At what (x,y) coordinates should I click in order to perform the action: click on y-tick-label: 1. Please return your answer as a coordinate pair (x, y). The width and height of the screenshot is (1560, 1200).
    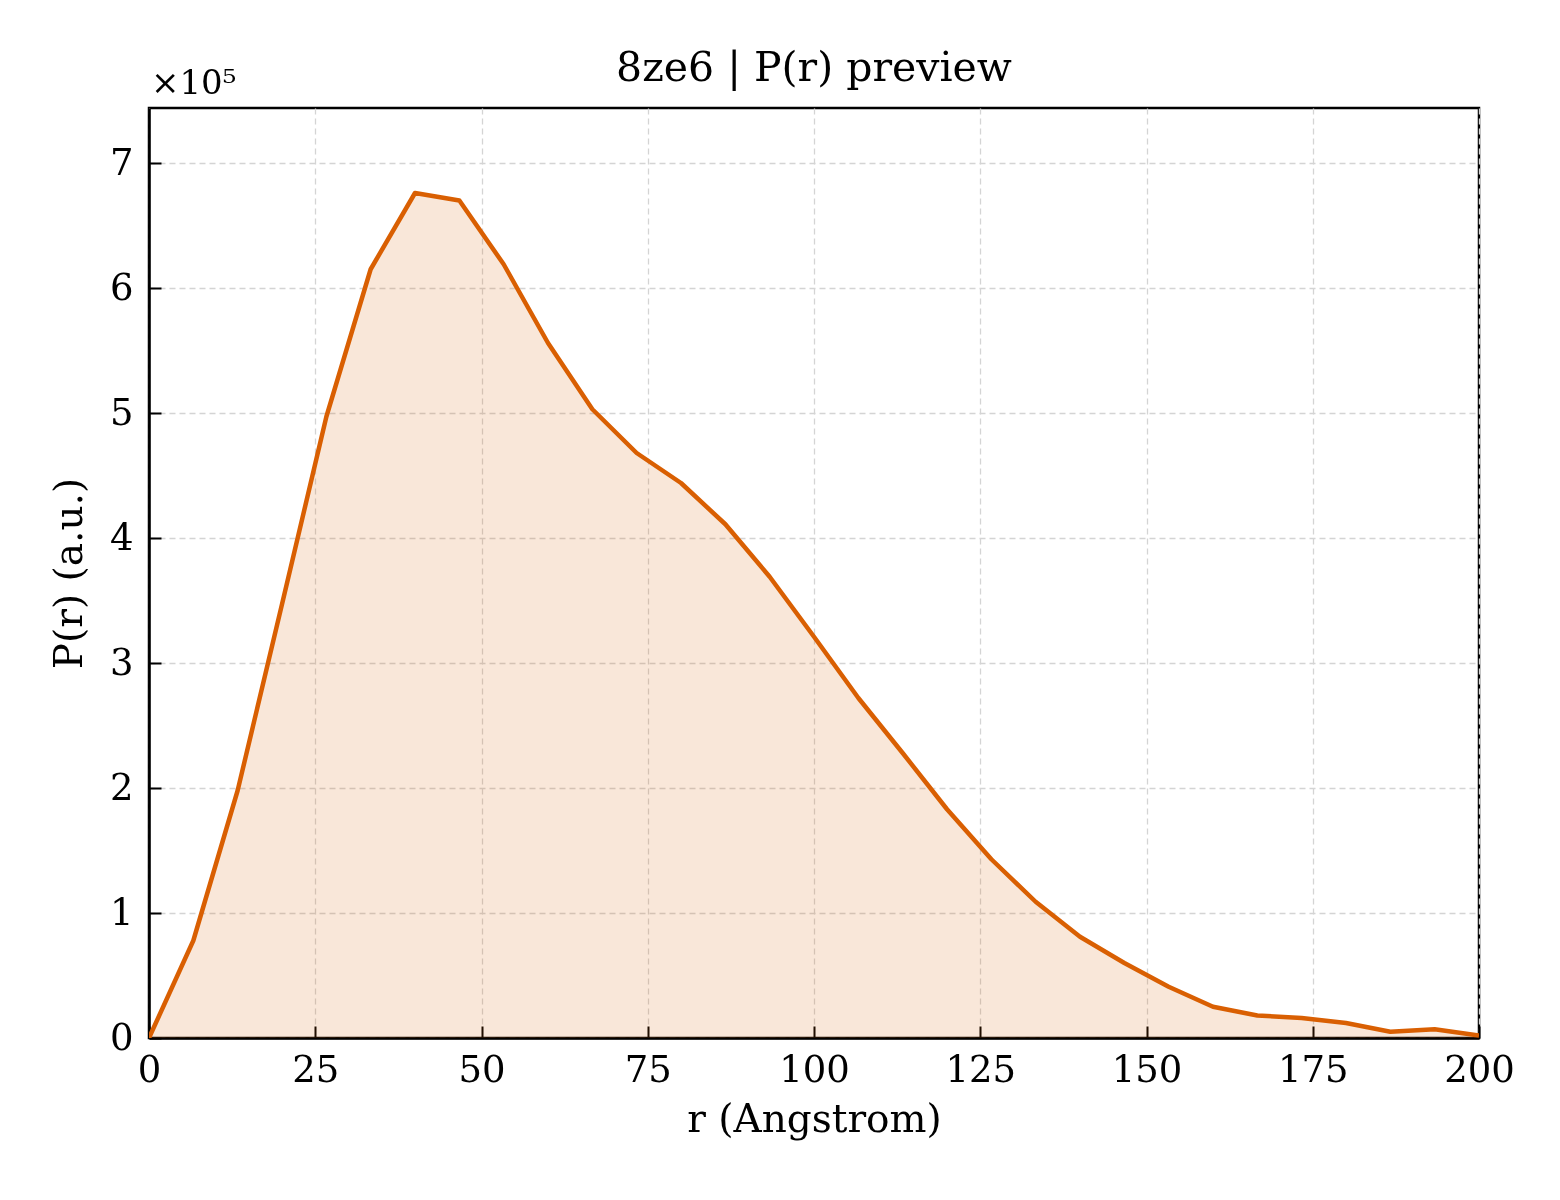
    Looking at the image, I should click on (121, 912).